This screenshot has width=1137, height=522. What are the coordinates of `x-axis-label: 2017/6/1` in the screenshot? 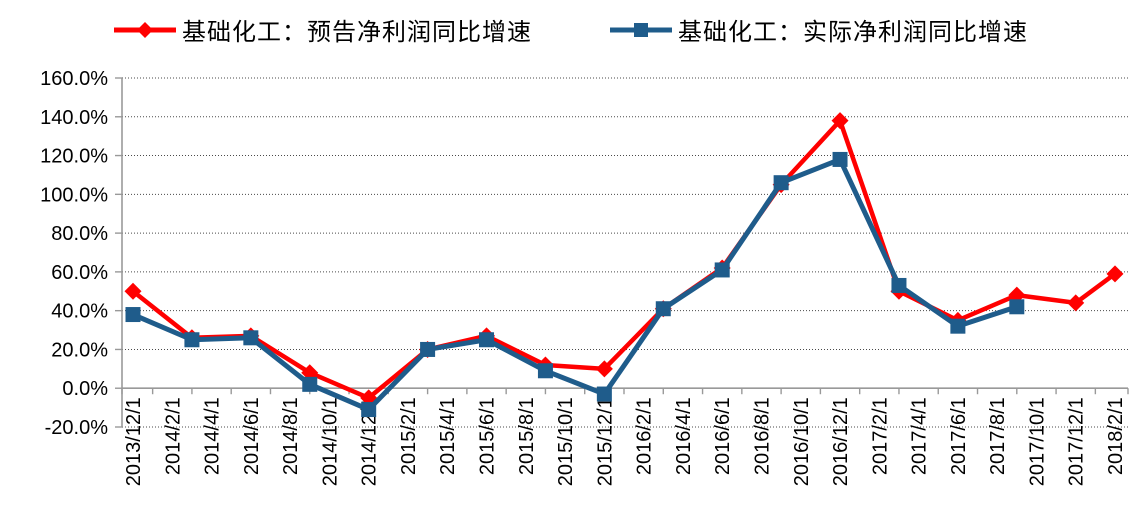 It's located at (959, 436).